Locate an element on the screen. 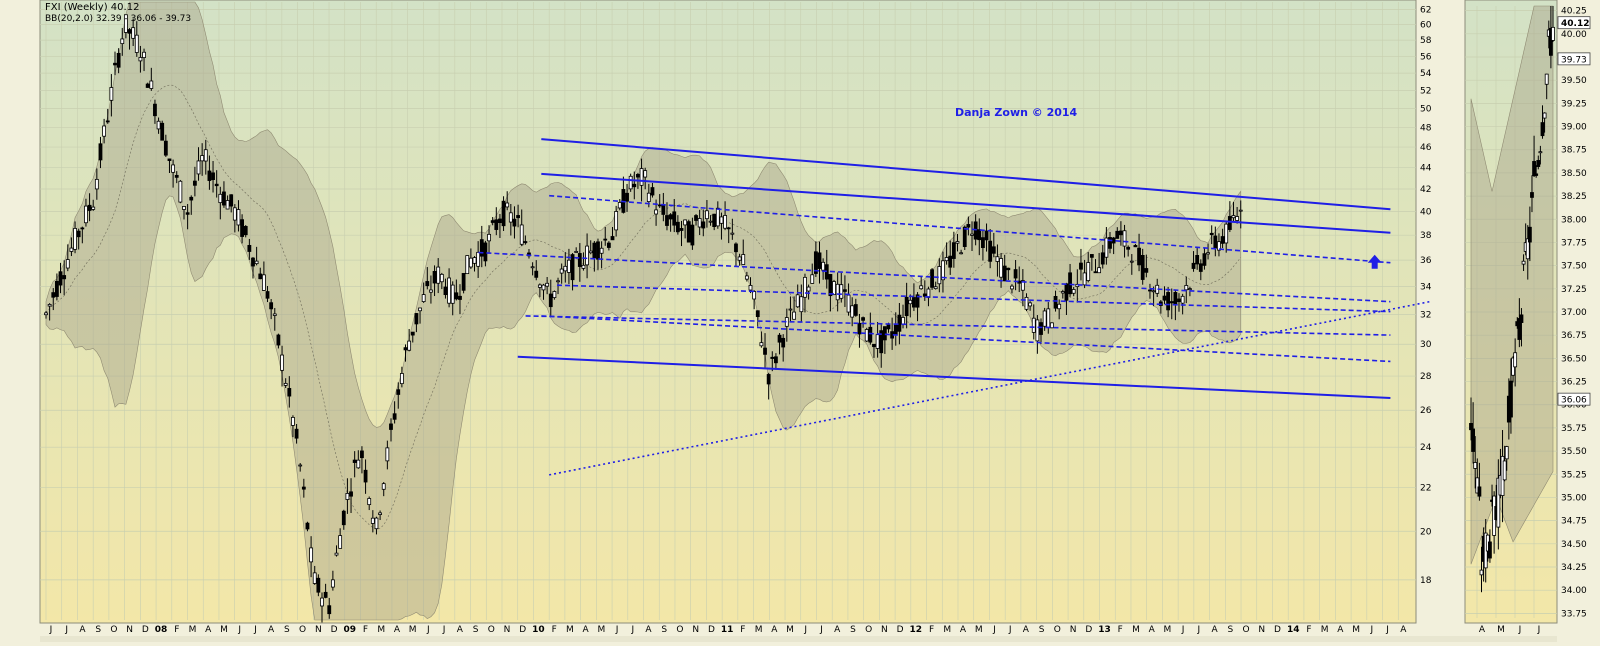 This screenshot has width=1600, height=646. x-tick-label: D is located at coordinates (1277, 630).